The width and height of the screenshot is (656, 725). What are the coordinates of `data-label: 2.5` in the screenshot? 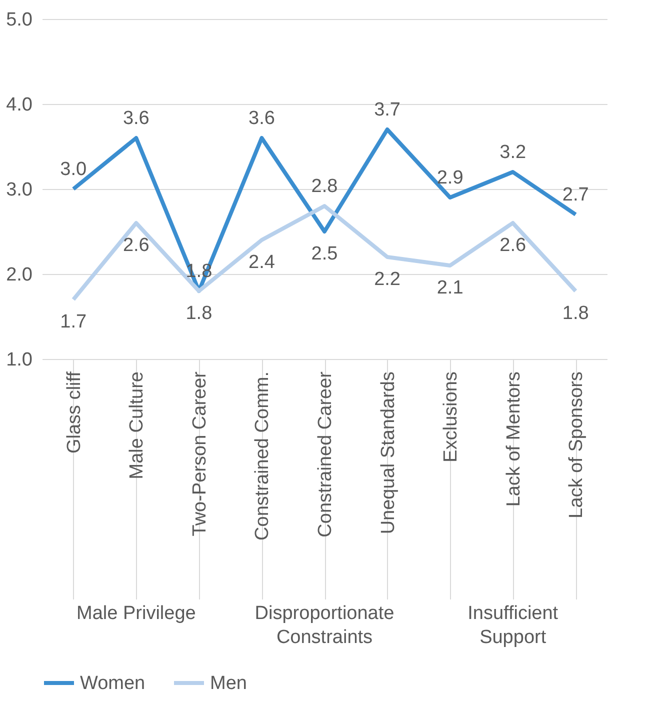 It's located at (324, 254).